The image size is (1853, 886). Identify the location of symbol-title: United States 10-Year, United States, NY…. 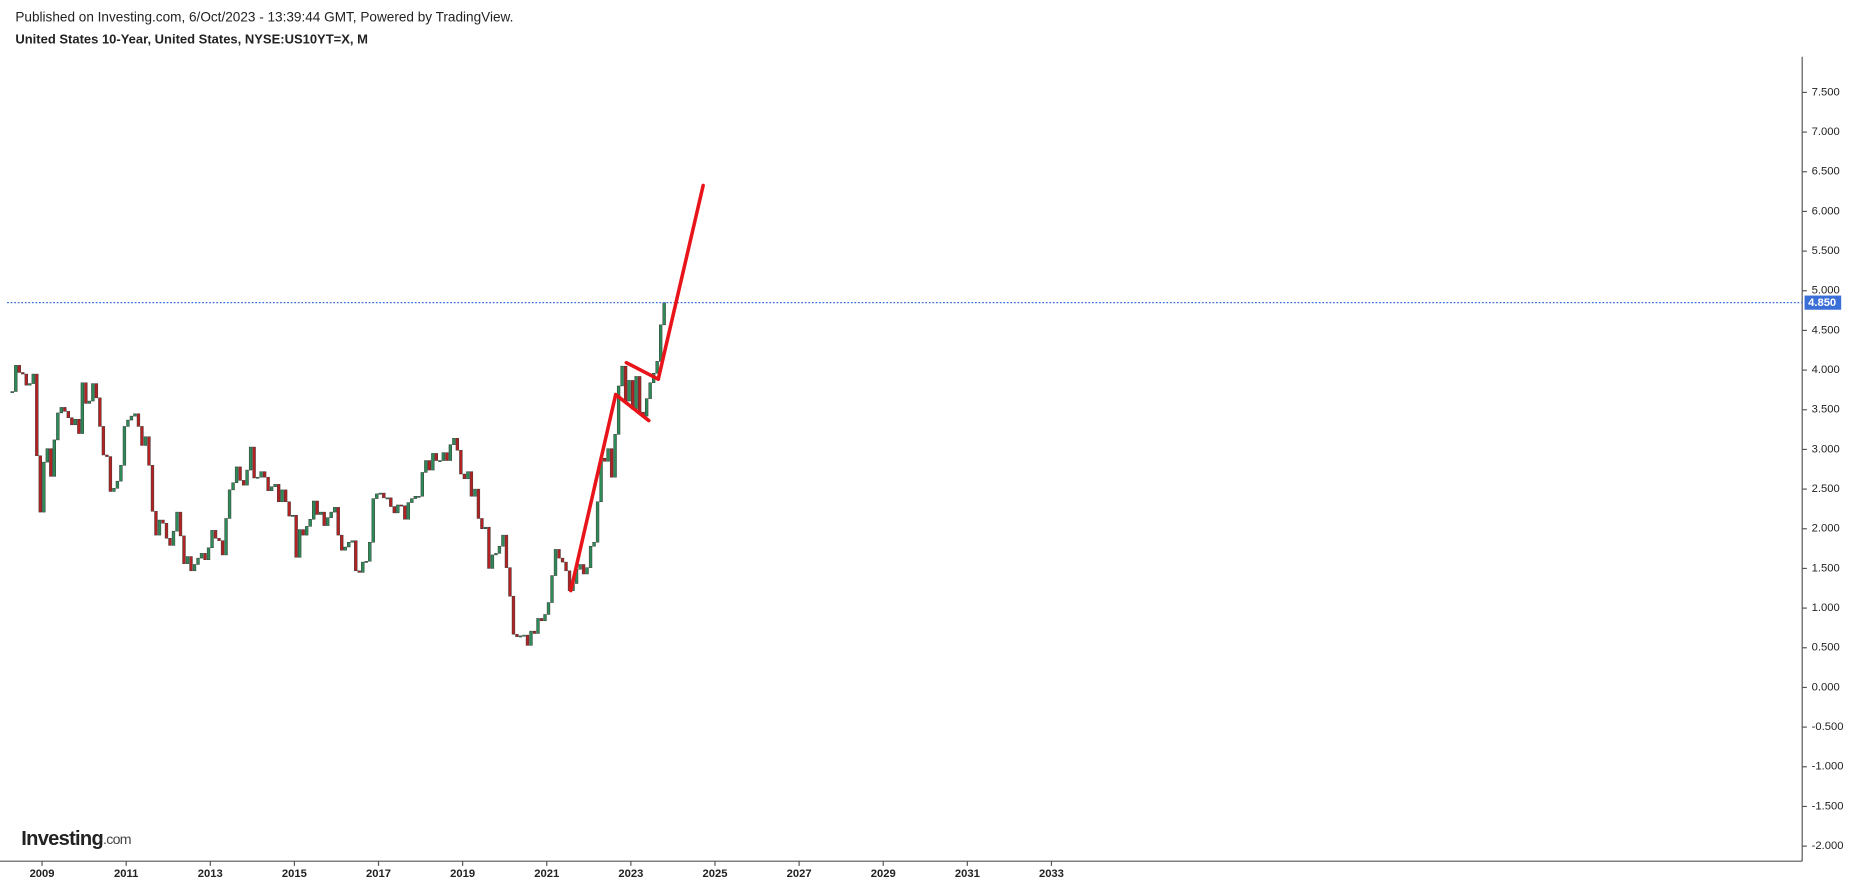
(191, 39).